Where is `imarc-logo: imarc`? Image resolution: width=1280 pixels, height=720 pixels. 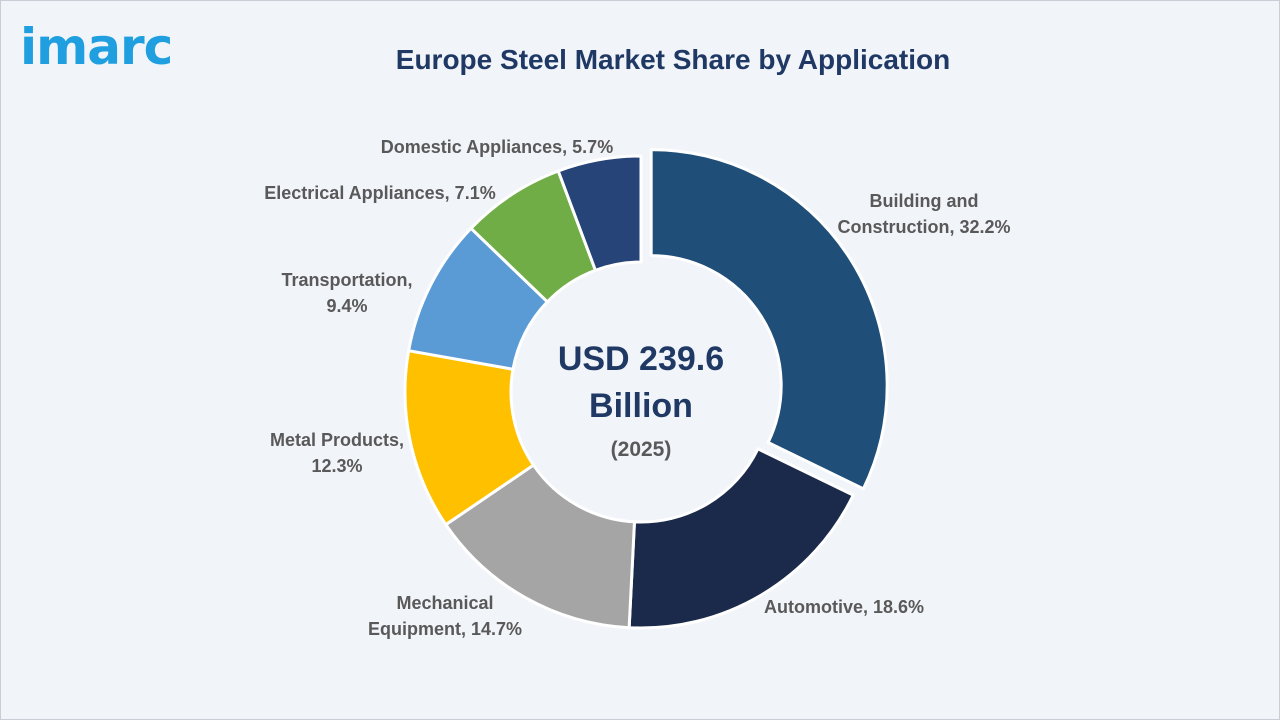 imarc-logo: imarc is located at coordinates (96, 47).